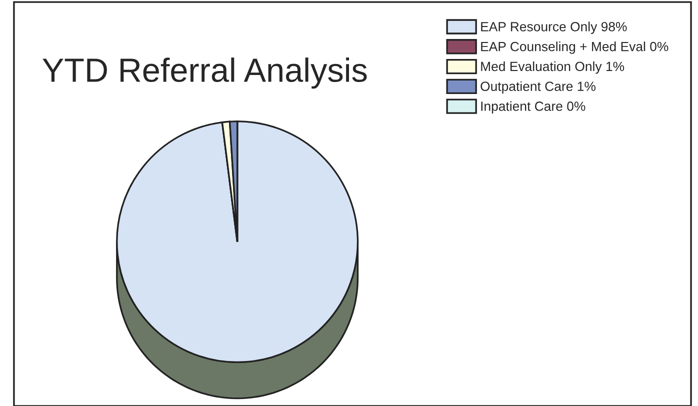  Describe the element at coordinates (533, 107) in the screenshot. I see `legend-label: Inpatient Care 0%` at that location.